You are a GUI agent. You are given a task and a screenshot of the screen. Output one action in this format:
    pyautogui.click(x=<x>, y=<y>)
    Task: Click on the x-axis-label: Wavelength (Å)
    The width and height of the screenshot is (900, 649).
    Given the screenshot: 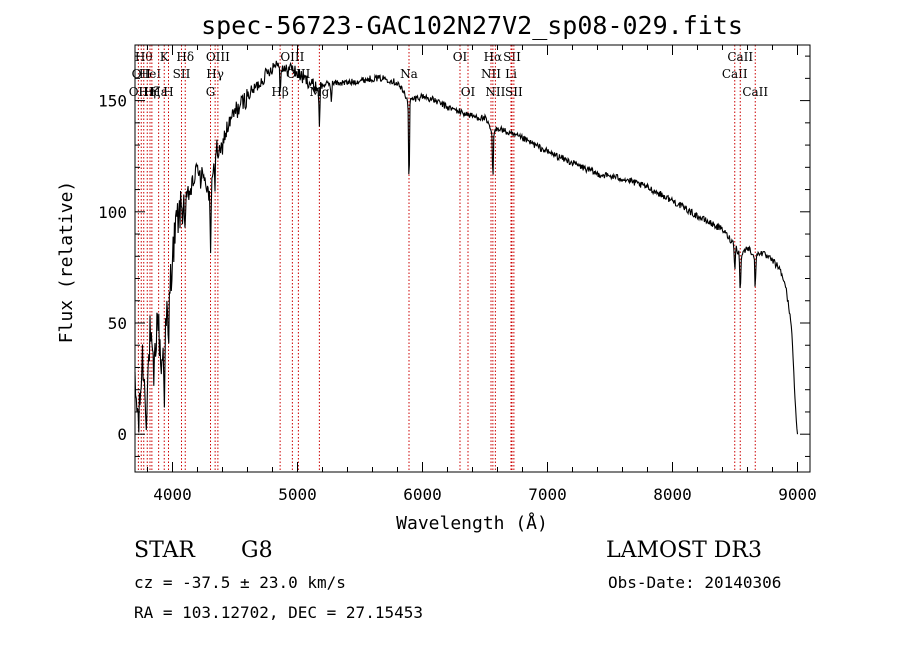 What is the action you would take?
    pyautogui.click(x=472, y=523)
    